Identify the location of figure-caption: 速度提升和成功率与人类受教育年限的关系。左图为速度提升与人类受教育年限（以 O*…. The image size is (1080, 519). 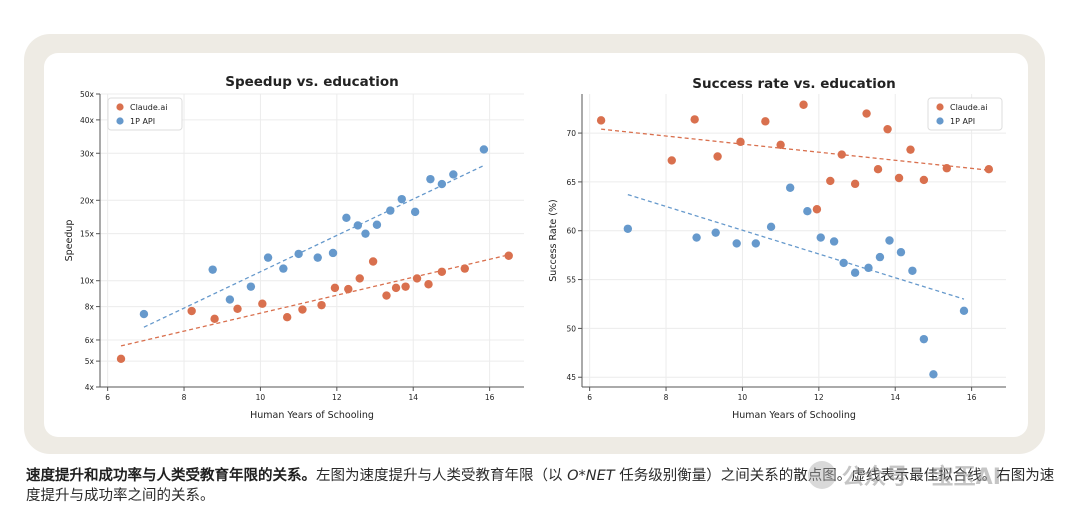
(541, 486).